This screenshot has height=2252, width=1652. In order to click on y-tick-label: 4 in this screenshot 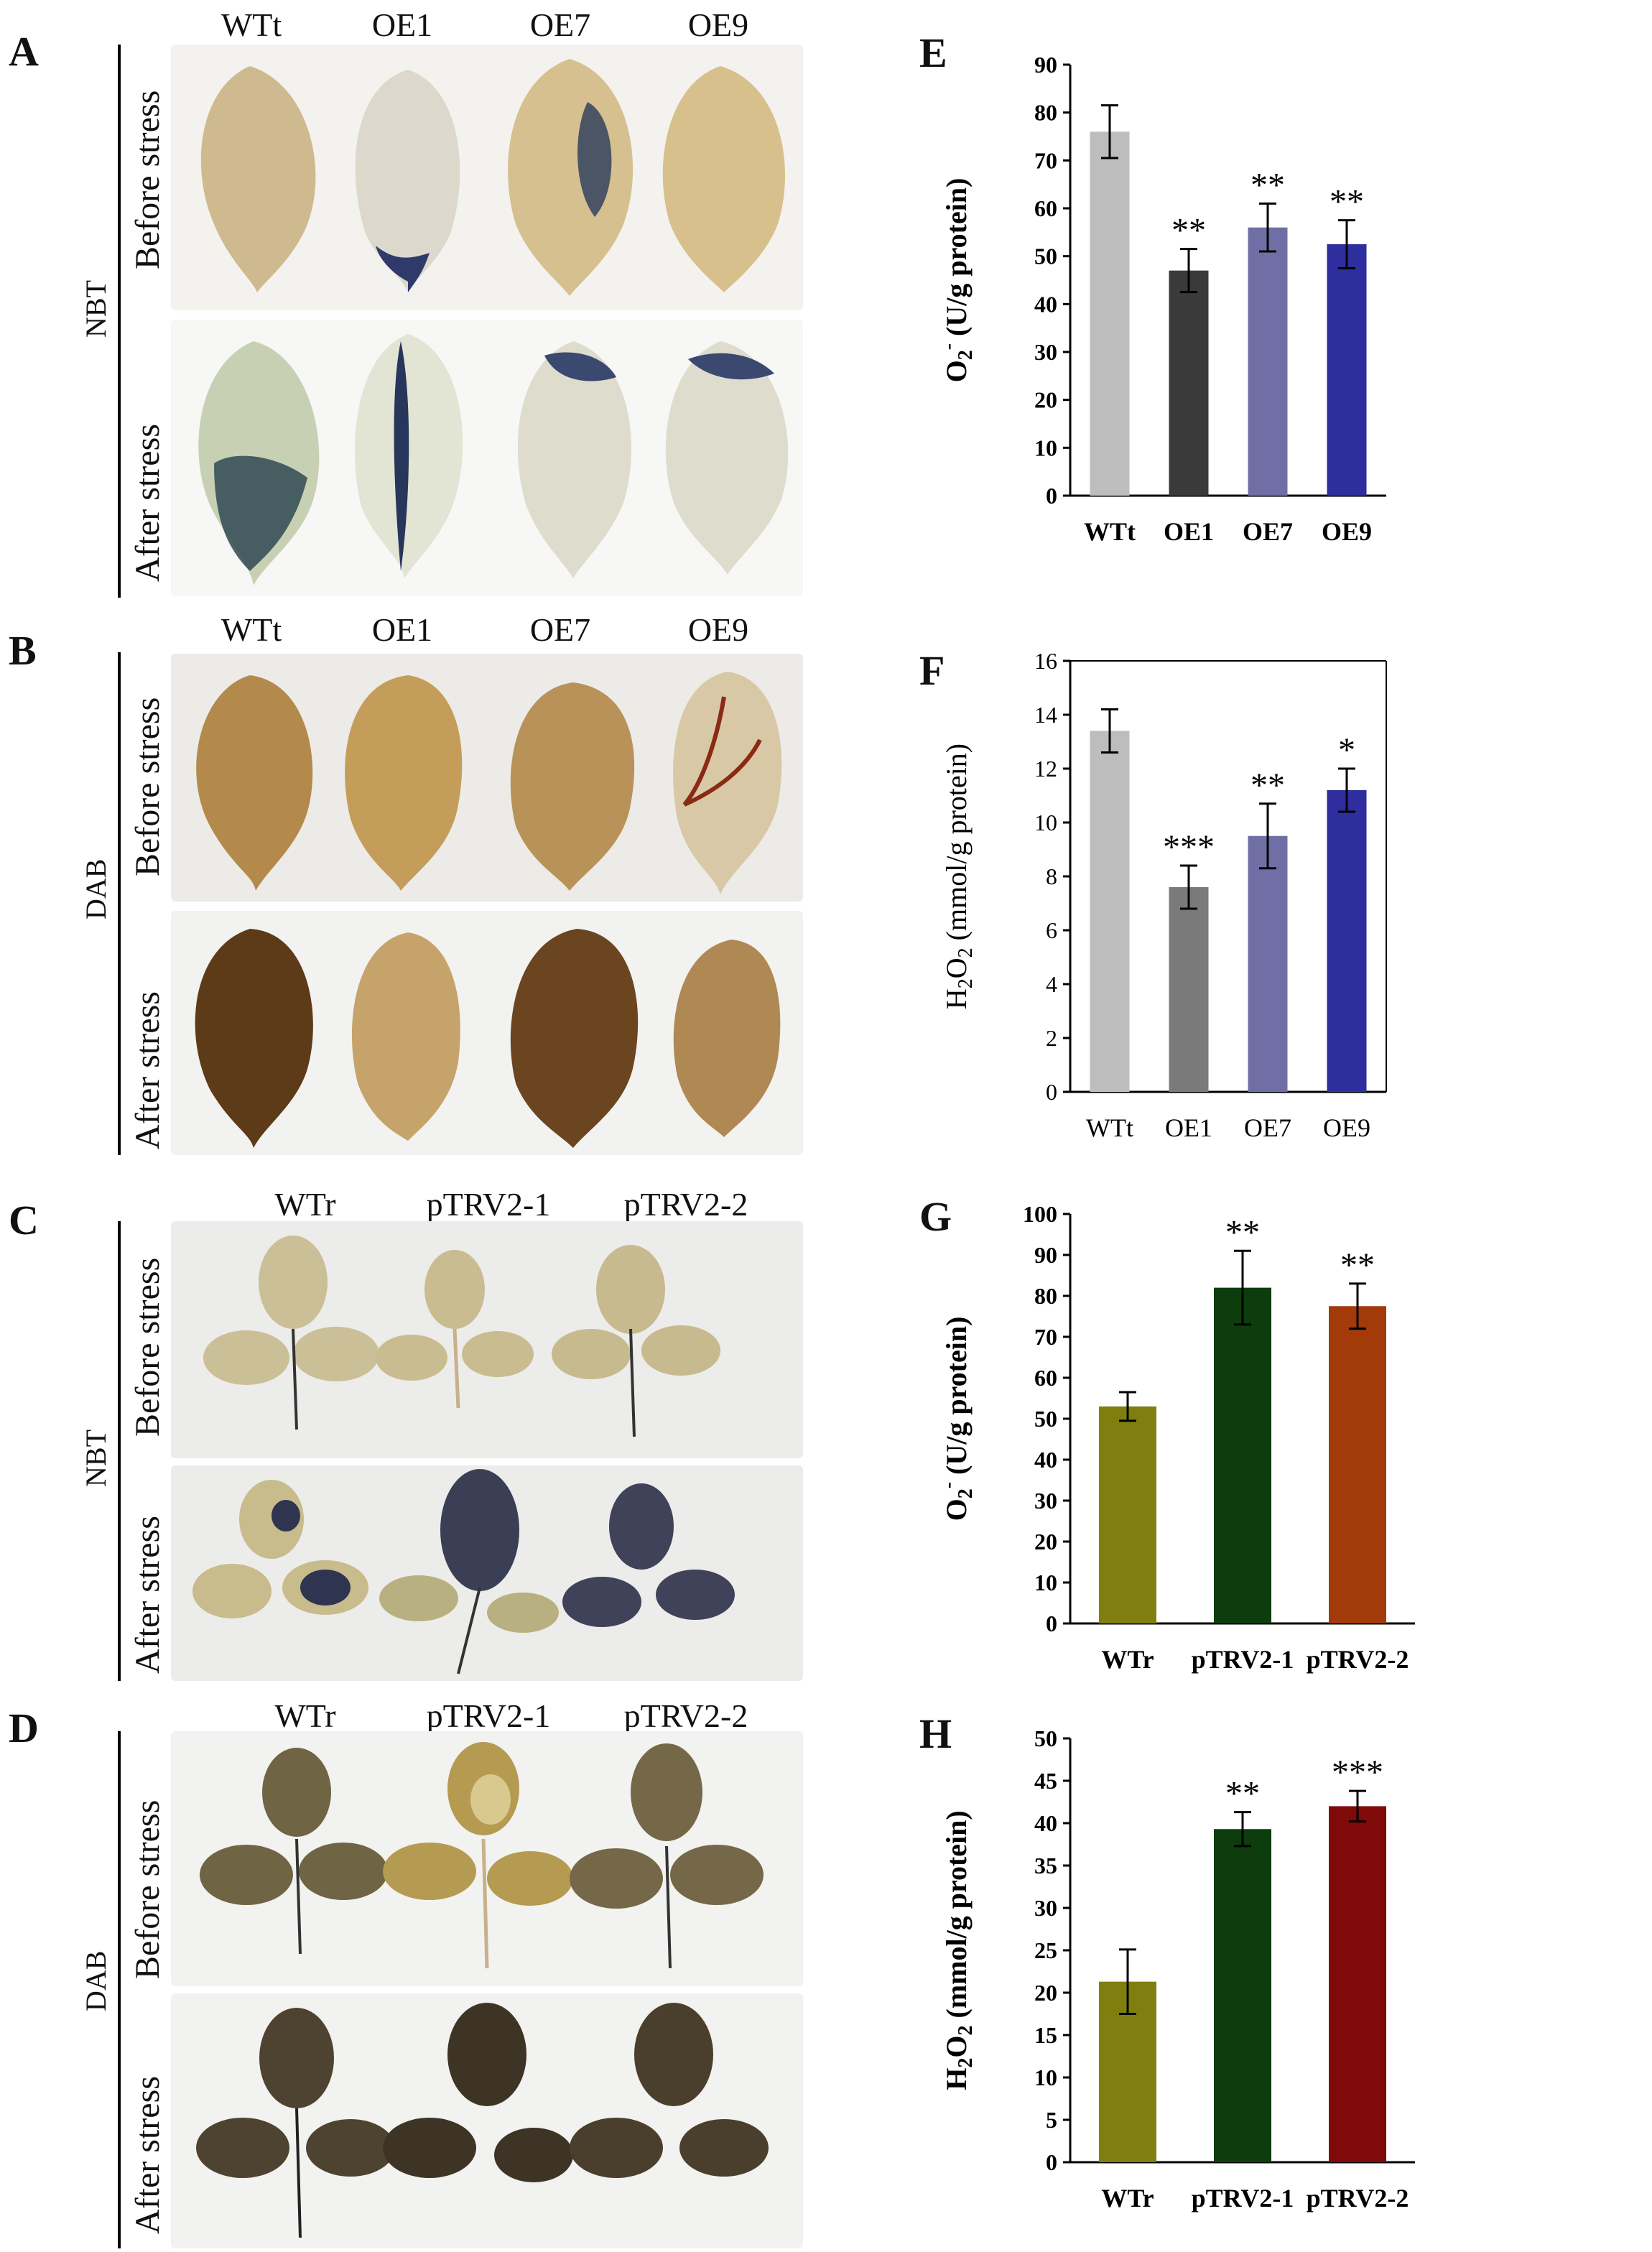, I will do `click(1051, 984)`.